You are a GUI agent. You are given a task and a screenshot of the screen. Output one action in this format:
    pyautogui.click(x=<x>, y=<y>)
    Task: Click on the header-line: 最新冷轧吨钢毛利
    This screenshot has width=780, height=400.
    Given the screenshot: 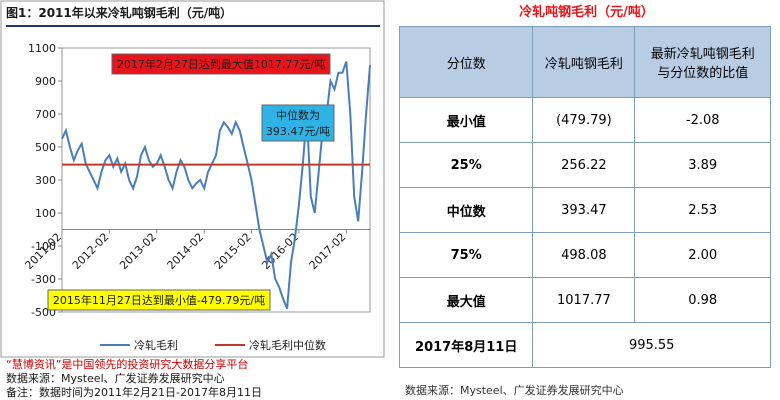 What is the action you would take?
    pyautogui.click(x=702, y=54)
    